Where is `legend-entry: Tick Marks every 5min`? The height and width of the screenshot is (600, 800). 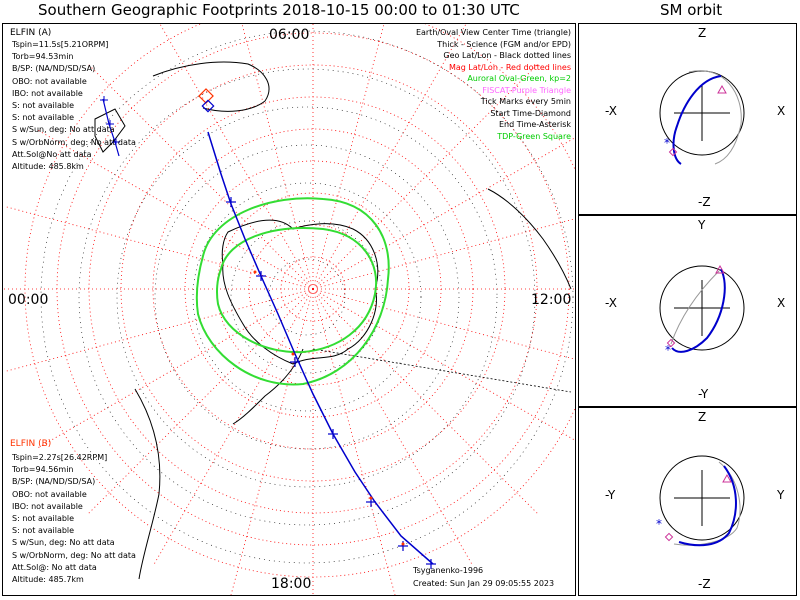 legend-entry: Tick Marks every 5min is located at coordinates (525, 101).